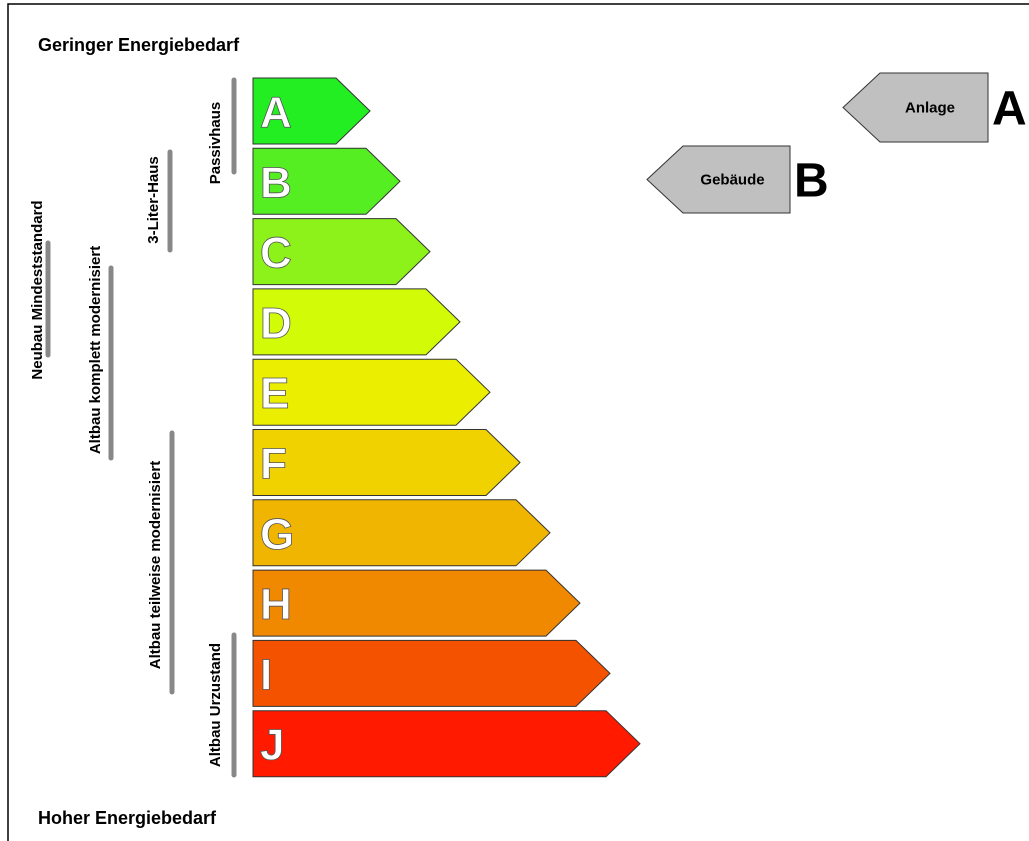 This screenshot has height=841, width=1029. I want to click on marker-label: Gebäude, so click(732, 180).